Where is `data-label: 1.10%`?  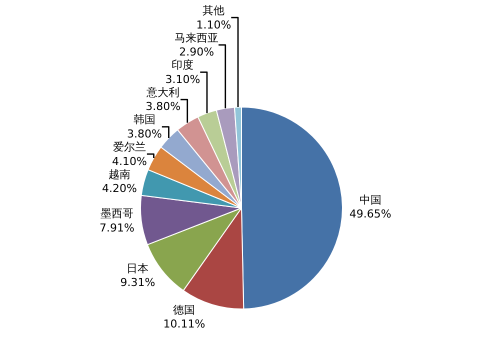
data-label: 1.10% is located at coordinates (214, 25).